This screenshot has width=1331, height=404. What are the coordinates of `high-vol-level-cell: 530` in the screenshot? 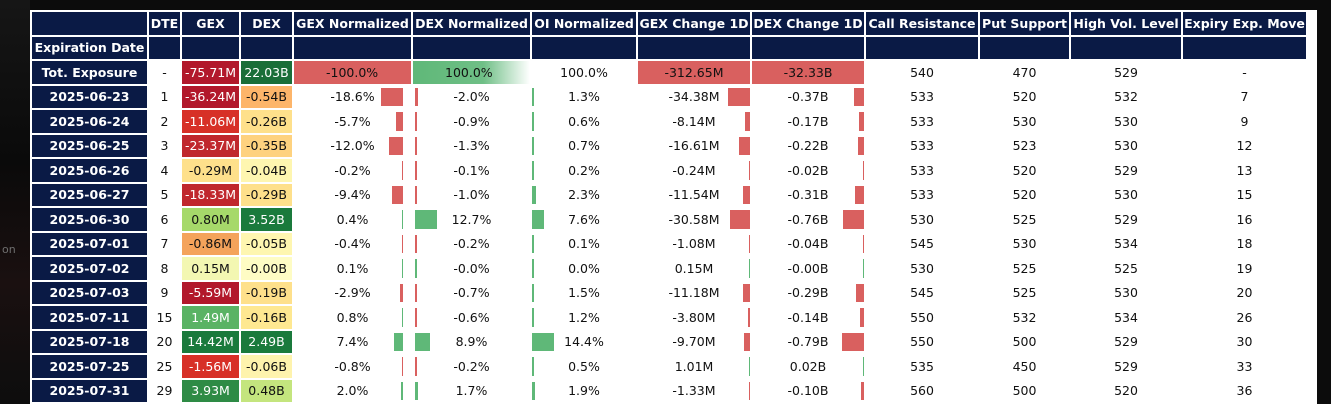 It's located at (1126, 145).